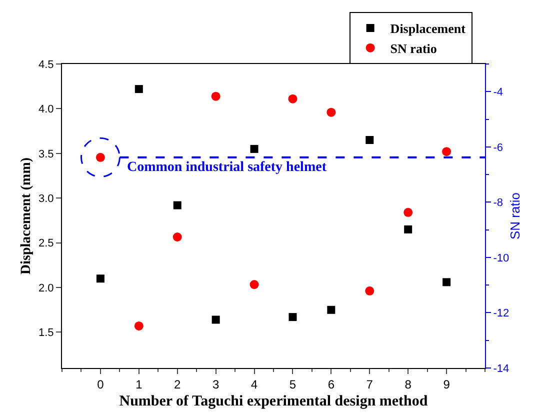  I want to click on y-tick-label: 4.5, so click(46, 64).